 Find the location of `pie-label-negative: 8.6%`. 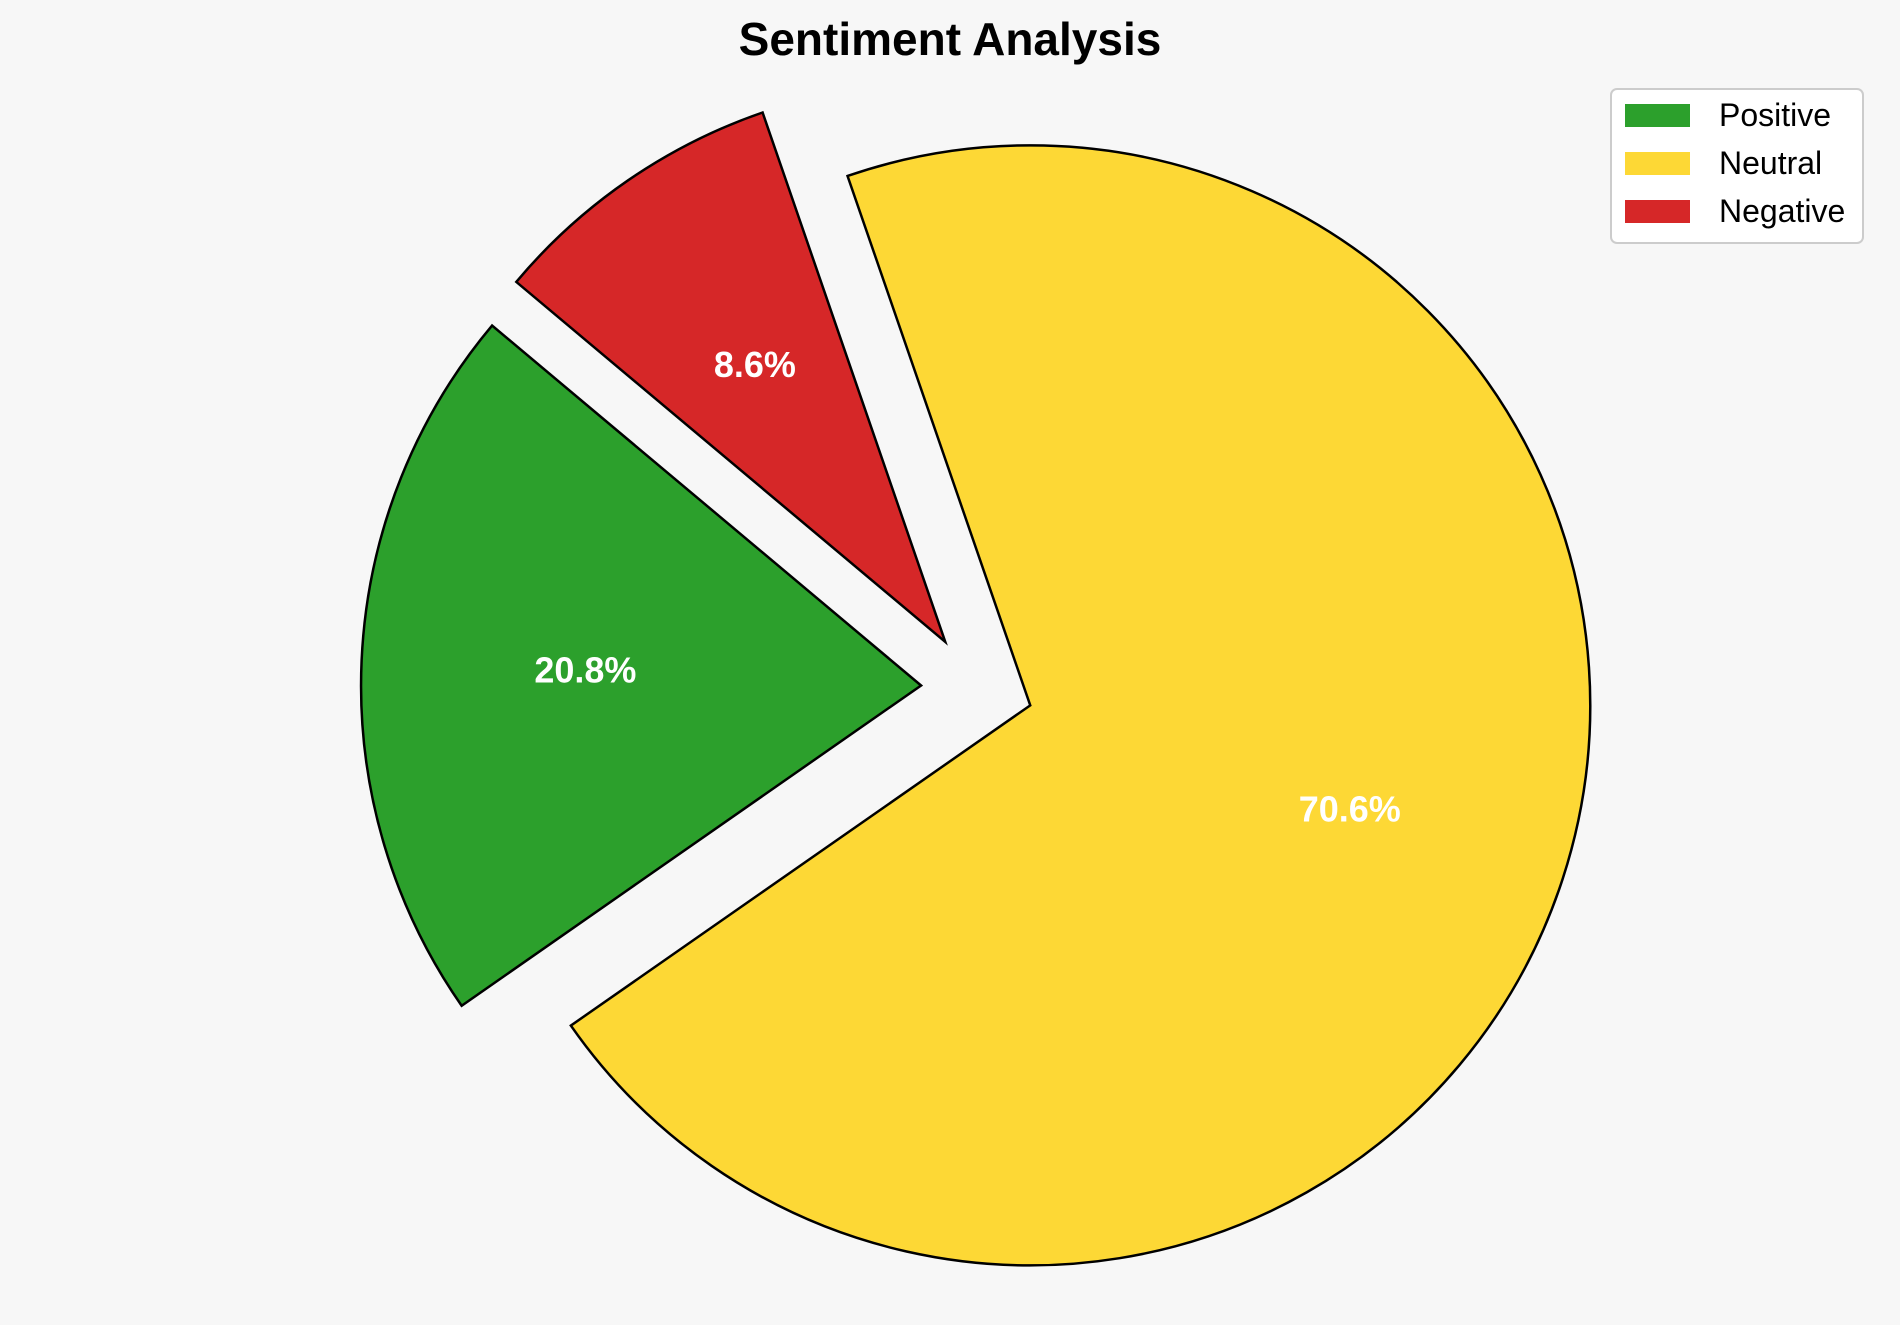

pie-label-negative: 8.6% is located at coordinates (755, 364).